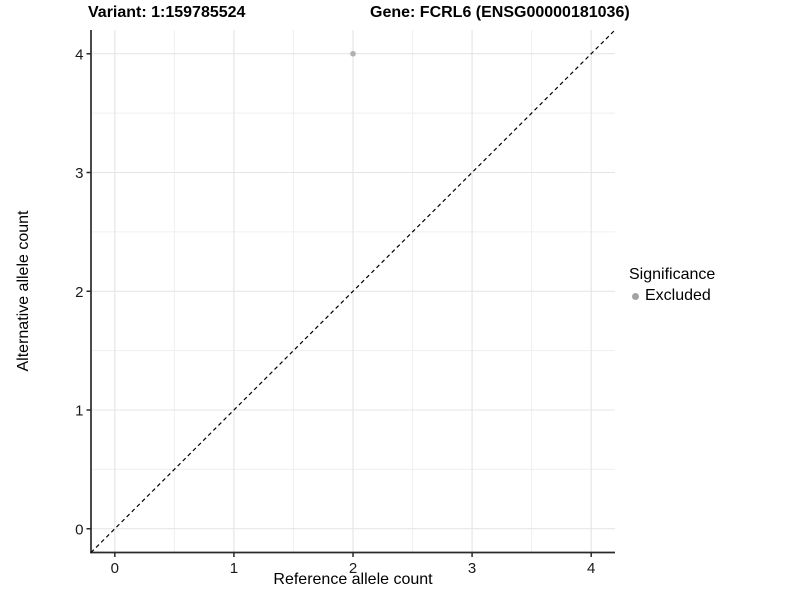 The width and height of the screenshot is (800, 600). I want to click on legend-item-excluded: Excluded, so click(673, 296).